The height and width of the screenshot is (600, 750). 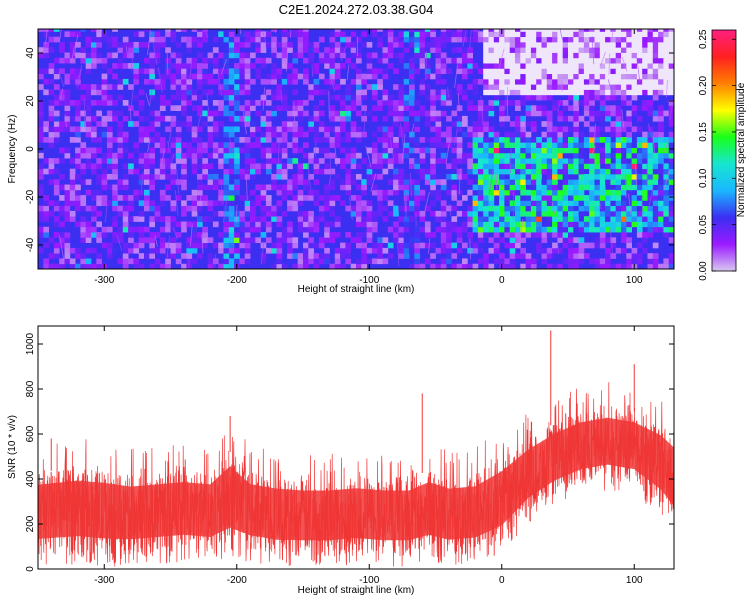 What do you see at coordinates (104, 280) in the screenshot?
I see `spectrogram-x-tick-label: -300` at bounding box center [104, 280].